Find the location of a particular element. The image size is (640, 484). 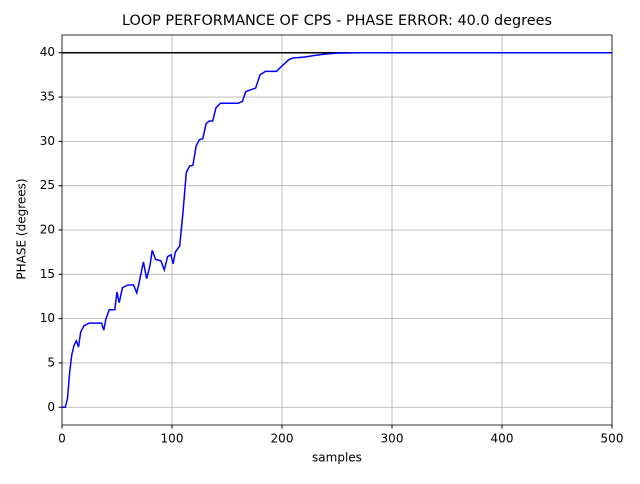

y-tick-label: 0 is located at coordinates (51, 407).